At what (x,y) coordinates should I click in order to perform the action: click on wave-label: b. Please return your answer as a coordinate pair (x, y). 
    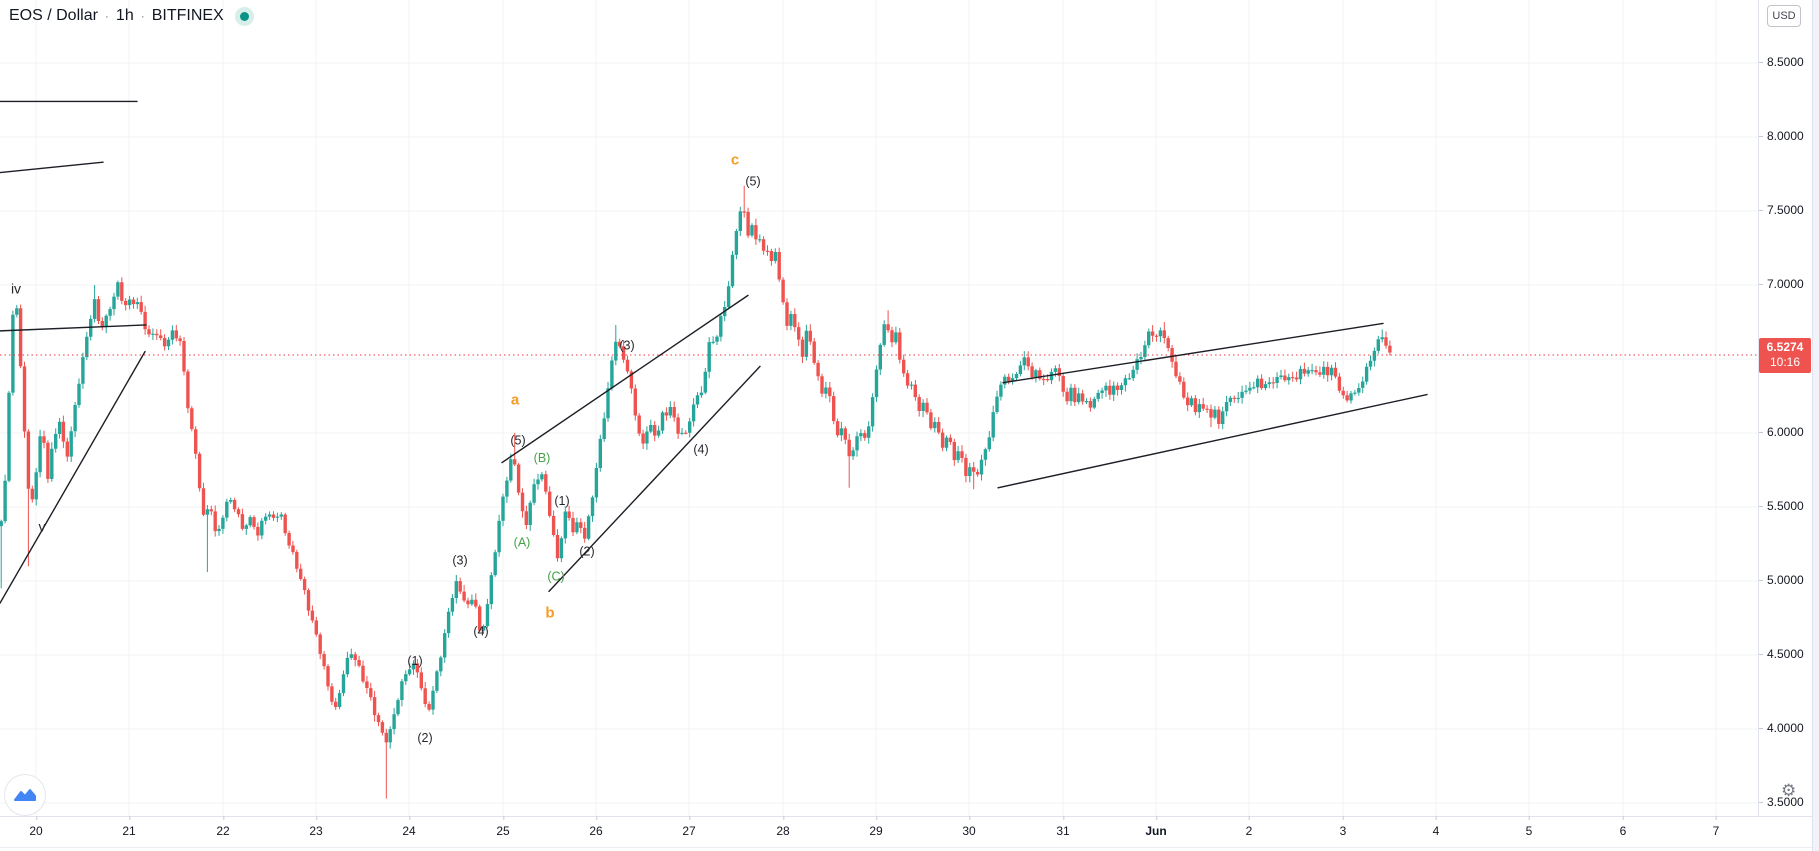
    Looking at the image, I should click on (549, 613).